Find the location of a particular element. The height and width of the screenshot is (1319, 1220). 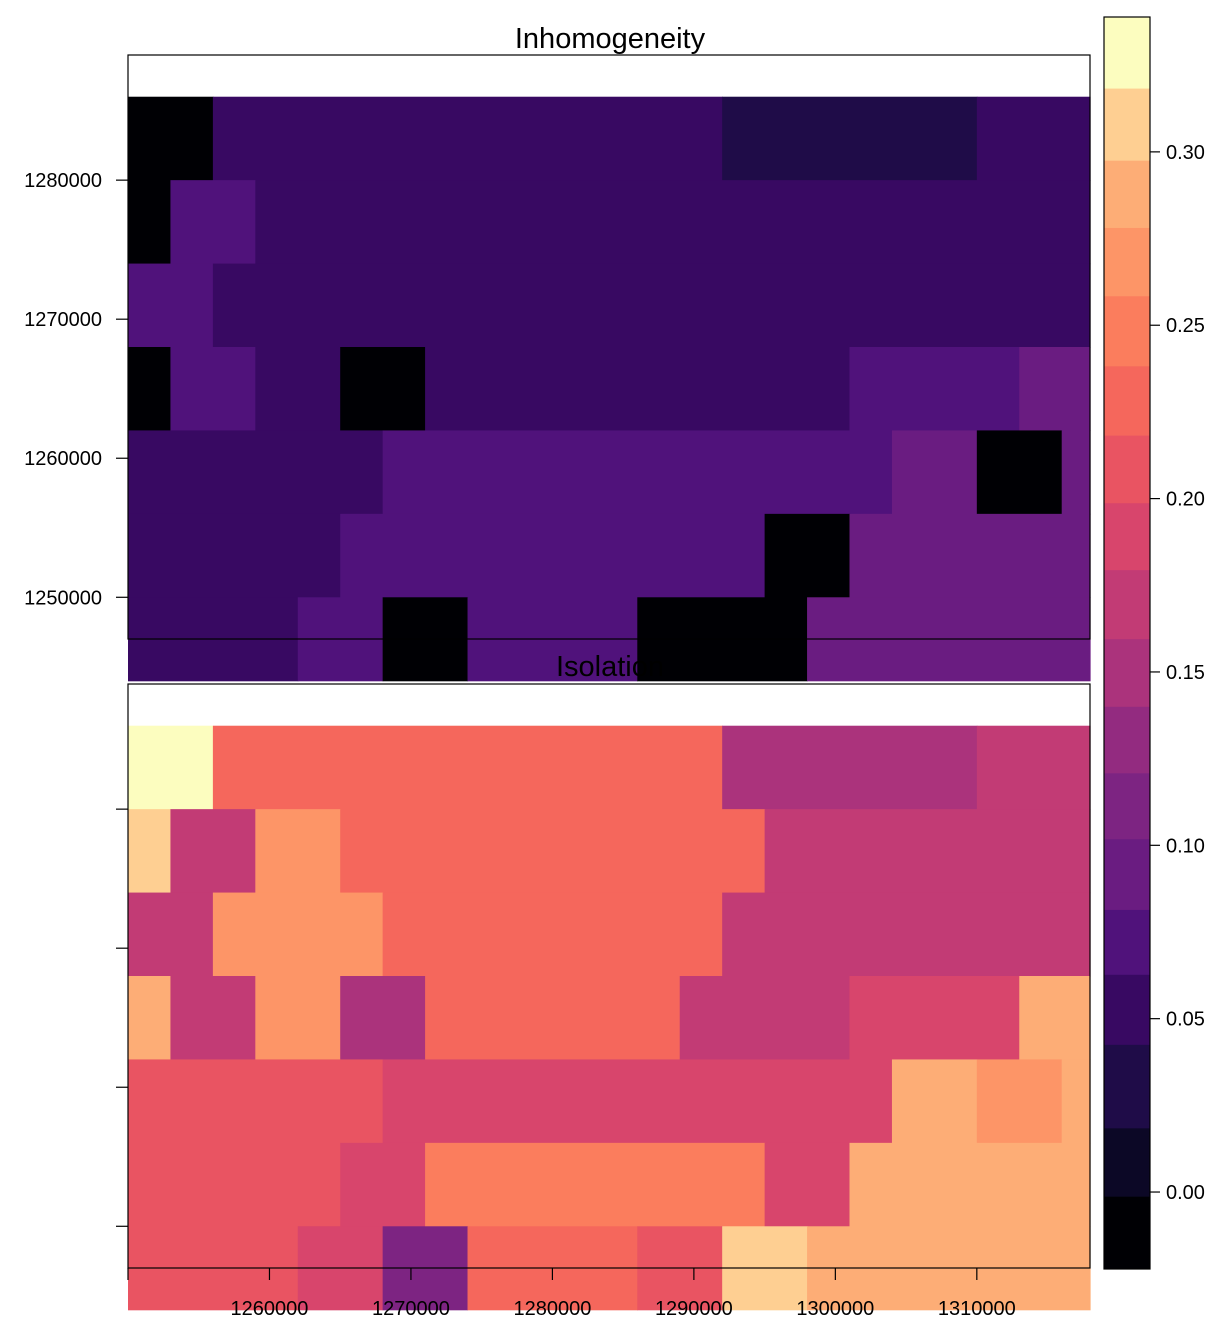

x-tick-label: 1310000 is located at coordinates (977, 1308).